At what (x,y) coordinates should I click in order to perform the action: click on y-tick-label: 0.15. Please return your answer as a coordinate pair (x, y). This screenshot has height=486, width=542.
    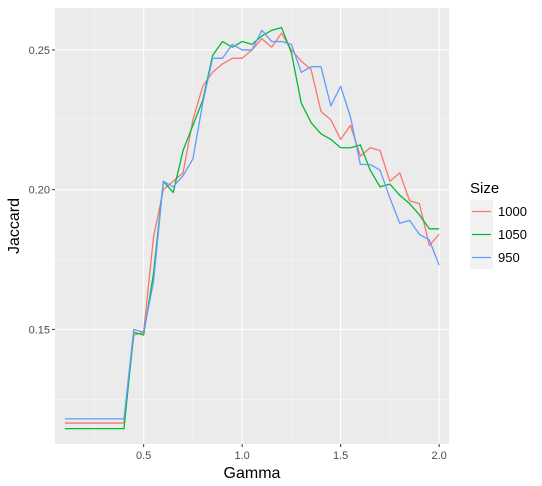
    Looking at the image, I should click on (39, 330).